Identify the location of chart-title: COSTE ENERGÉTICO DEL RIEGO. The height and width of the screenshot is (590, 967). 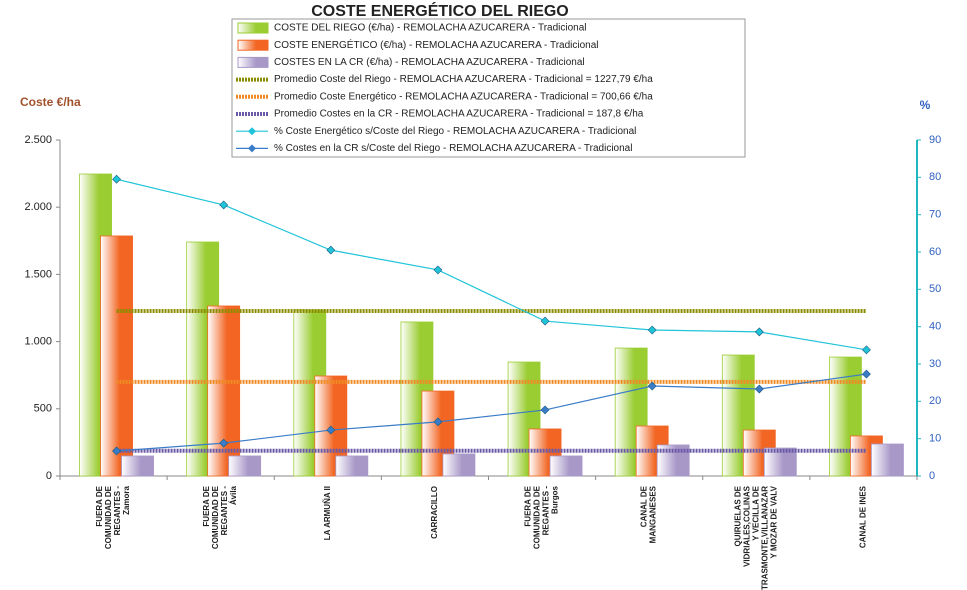
(440, 10).